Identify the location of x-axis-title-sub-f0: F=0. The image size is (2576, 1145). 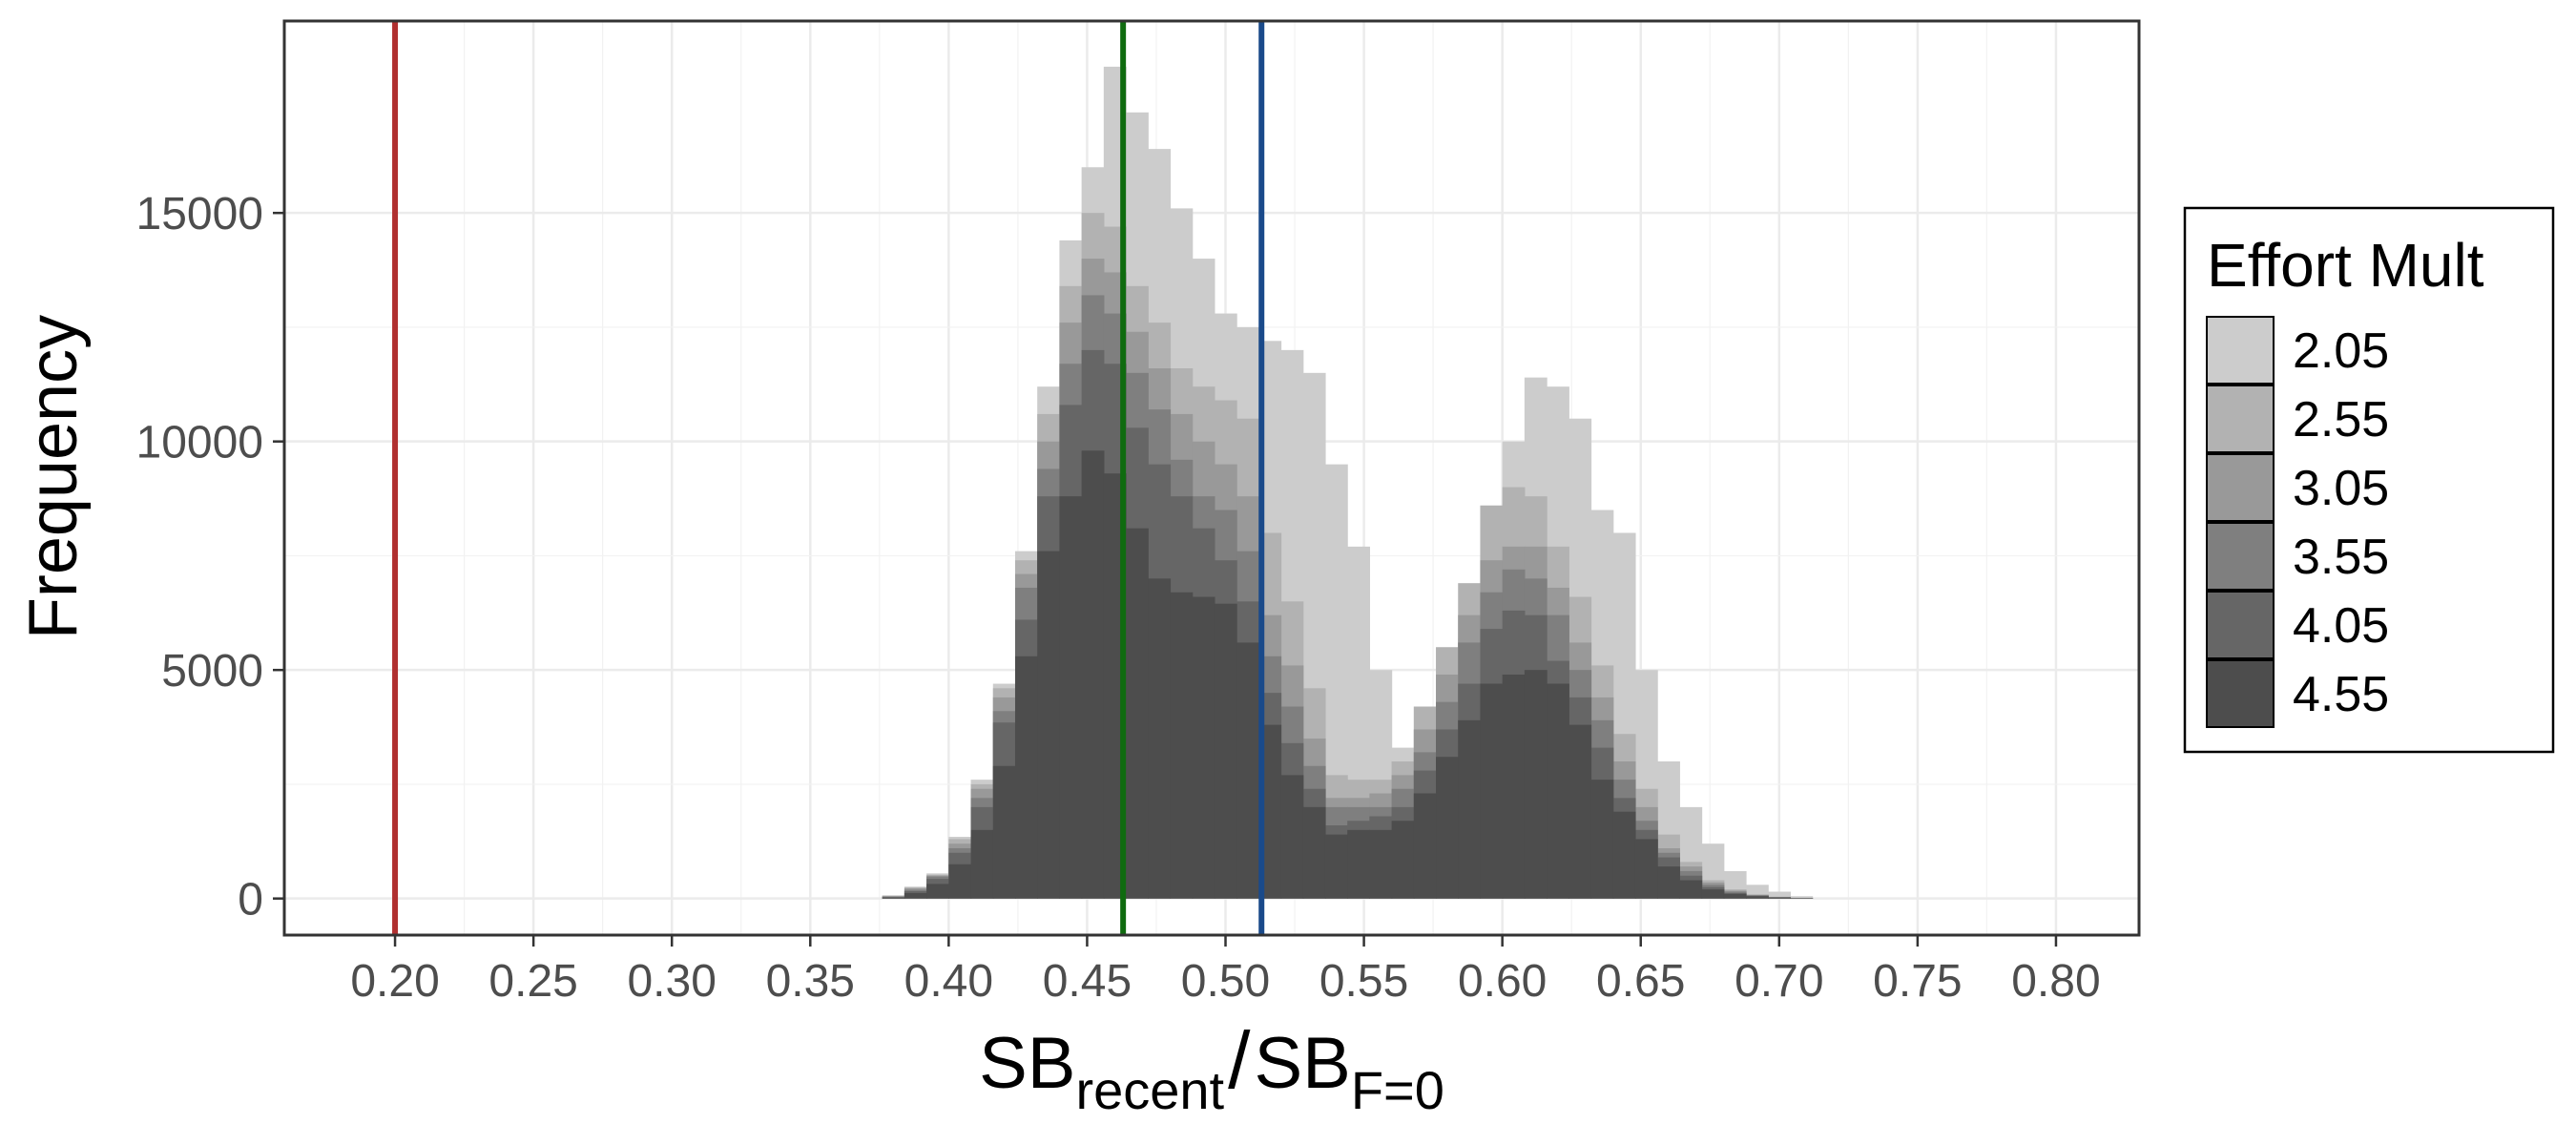
(1397, 1090).